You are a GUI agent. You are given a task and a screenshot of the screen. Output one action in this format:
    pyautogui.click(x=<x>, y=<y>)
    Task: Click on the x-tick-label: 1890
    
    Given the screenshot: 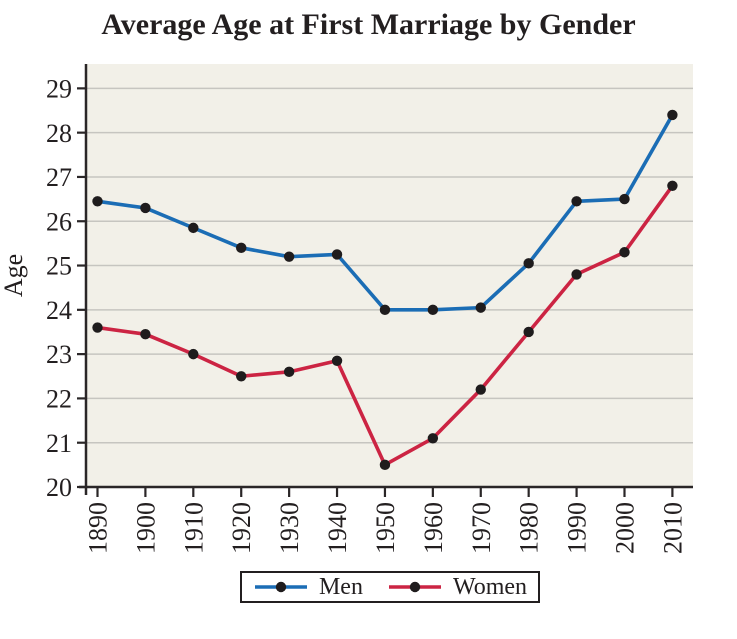 What is the action you would take?
    pyautogui.click(x=97, y=528)
    